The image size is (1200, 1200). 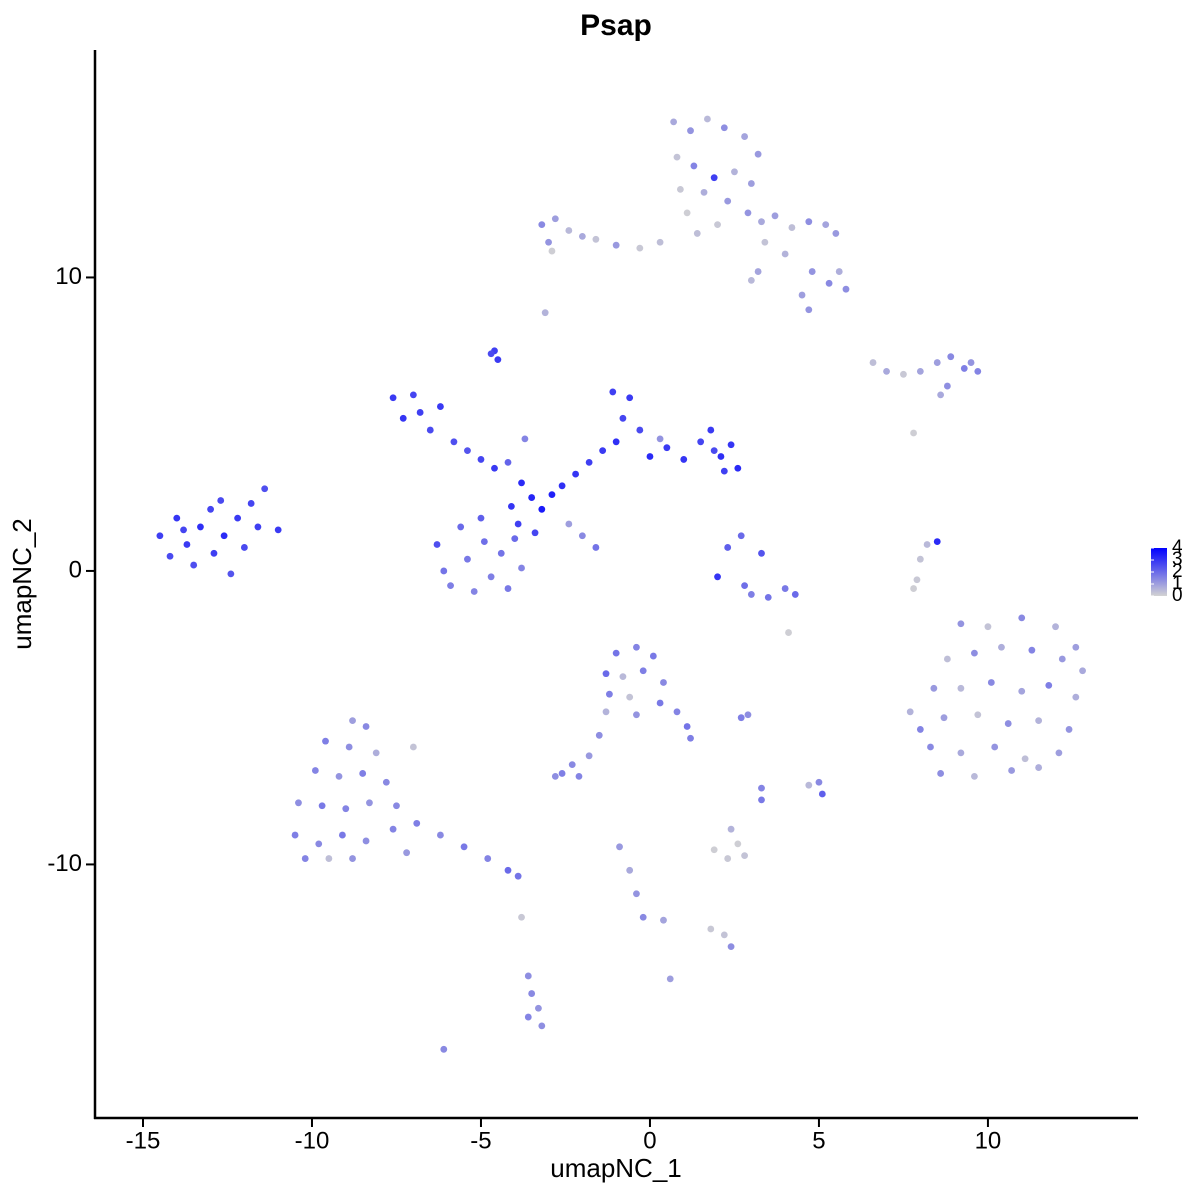 What do you see at coordinates (312, 1140) in the screenshot?
I see `x-tick-label: -10` at bounding box center [312, 1140].